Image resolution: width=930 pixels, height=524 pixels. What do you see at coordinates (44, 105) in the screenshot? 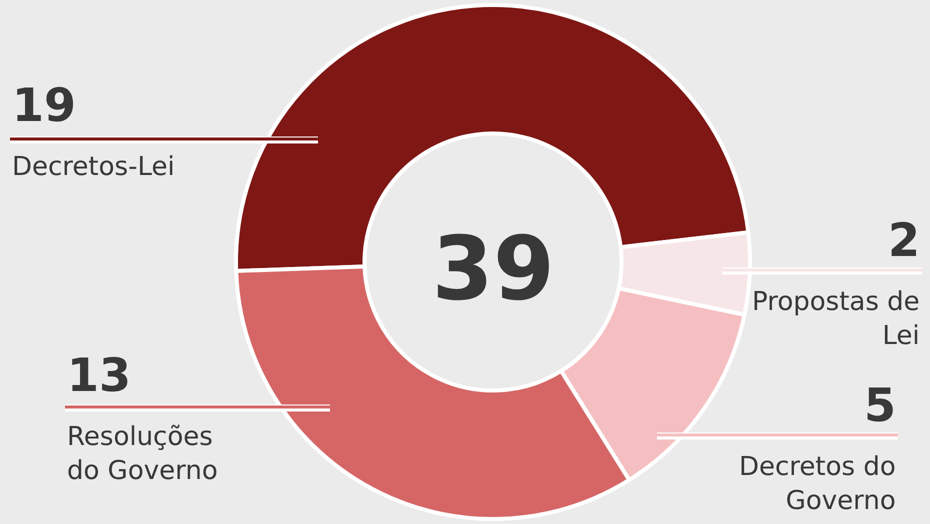
I see `data-label: 19` at bounding box center [44, 105].